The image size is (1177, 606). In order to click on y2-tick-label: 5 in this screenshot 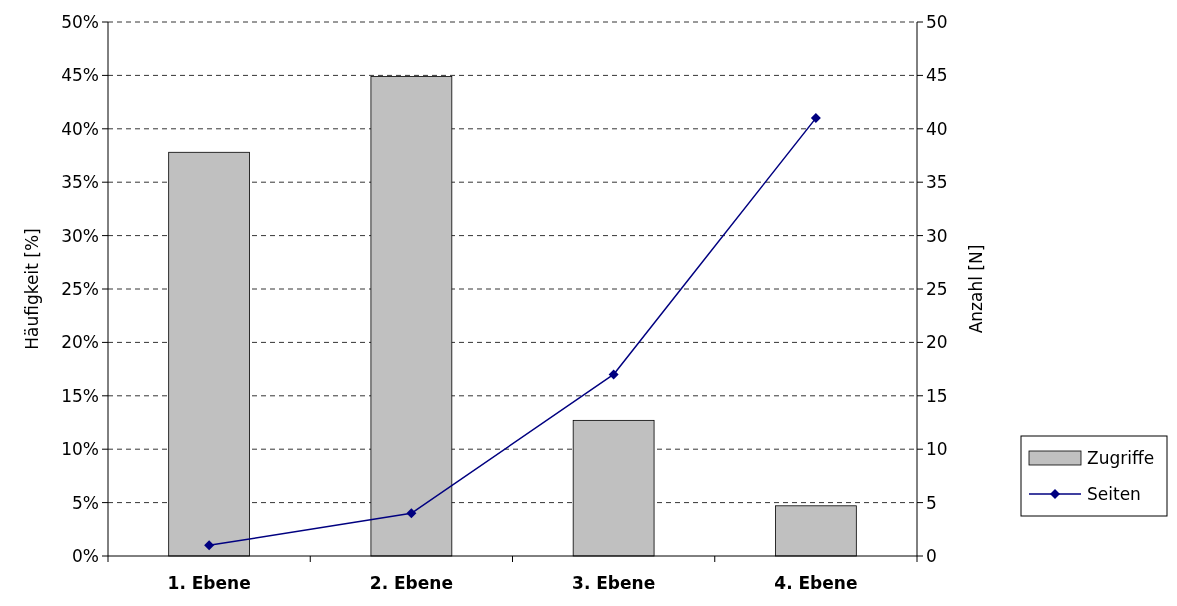, I will do `click(931, 502)`.